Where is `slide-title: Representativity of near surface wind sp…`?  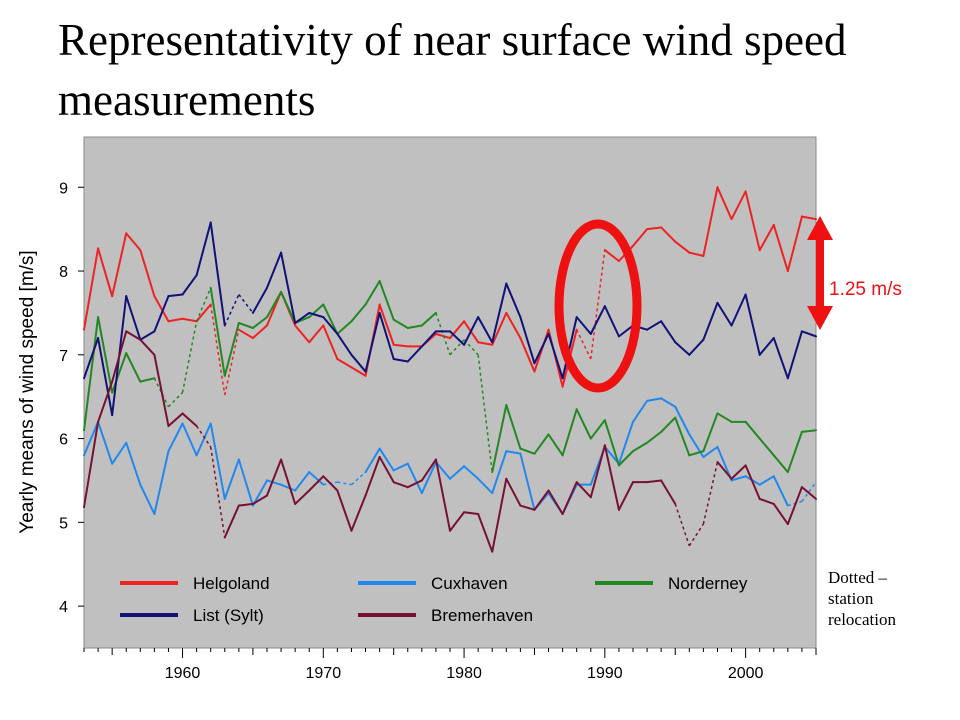 slide-title: Representativity of near surface wind sp… is located at coordinates (452, 70).